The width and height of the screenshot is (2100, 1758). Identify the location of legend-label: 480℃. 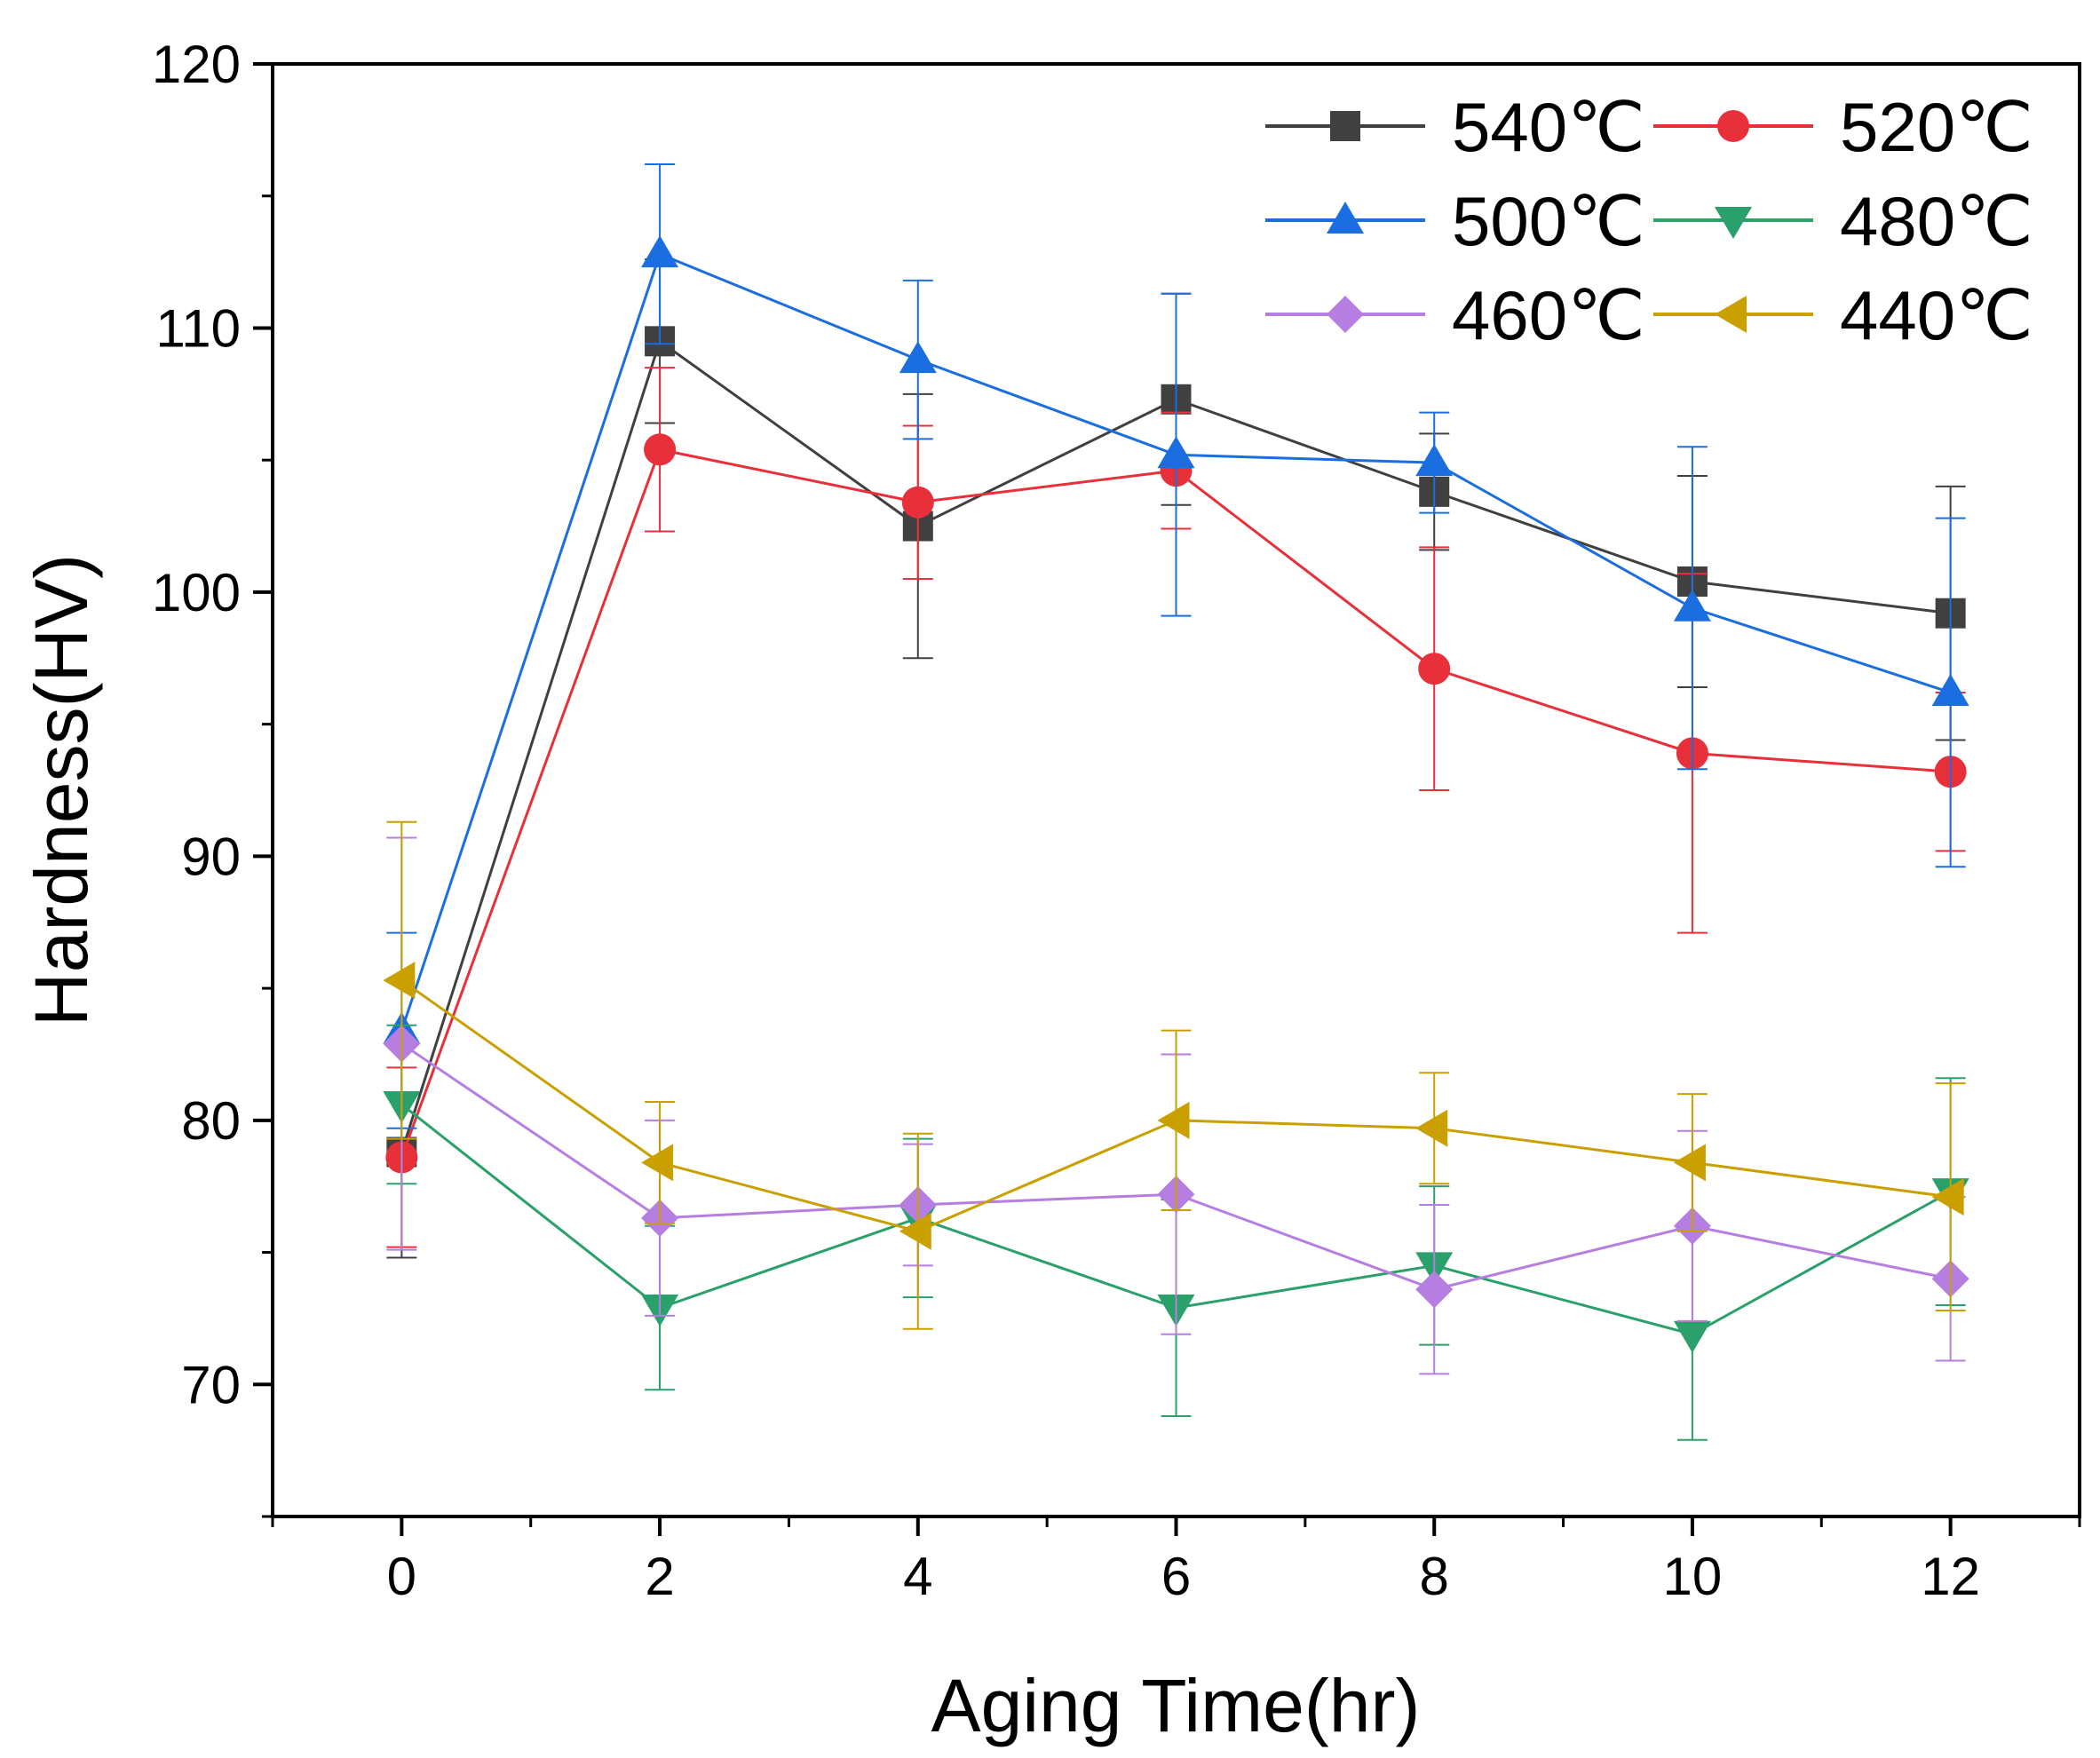
(1936, 221).